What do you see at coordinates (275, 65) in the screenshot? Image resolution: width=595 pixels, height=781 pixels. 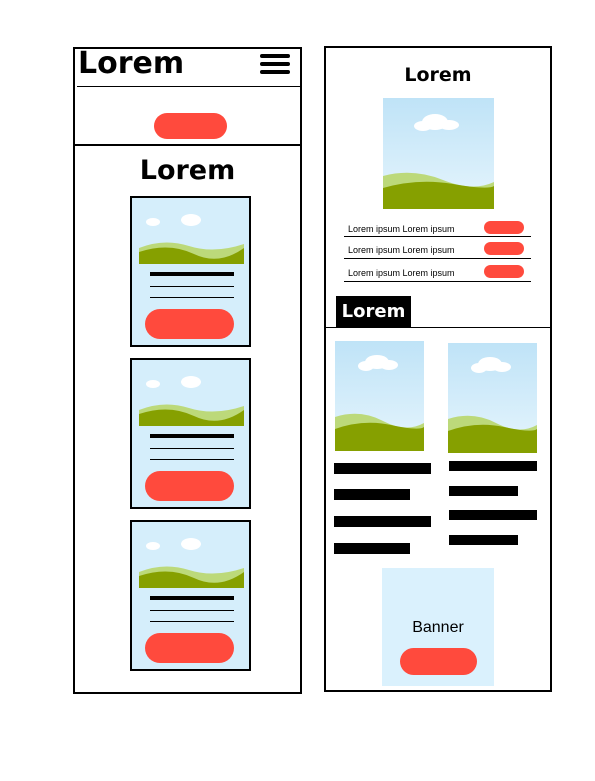 I see `hamburger-menu-icon` at bounding box center [275, 65].